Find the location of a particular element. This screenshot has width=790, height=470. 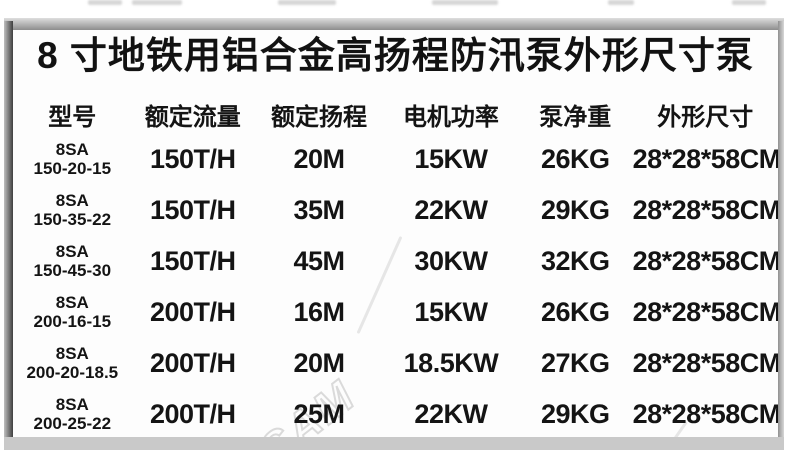

cell-model: 8SA 200-25-22 is located at coordinates (72, 414).